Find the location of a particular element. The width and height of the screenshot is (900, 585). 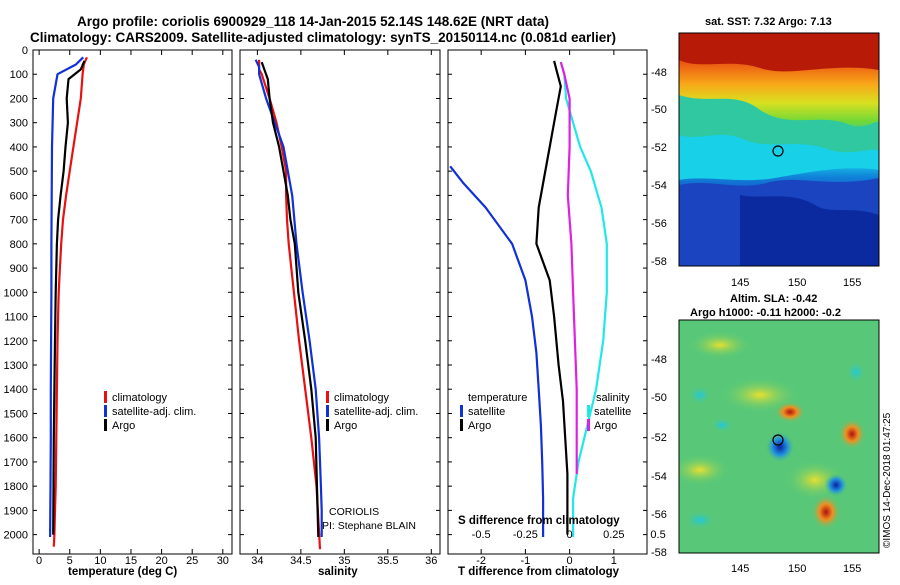

salinity-axis-label: salinity is located at coordinates (338, 572).